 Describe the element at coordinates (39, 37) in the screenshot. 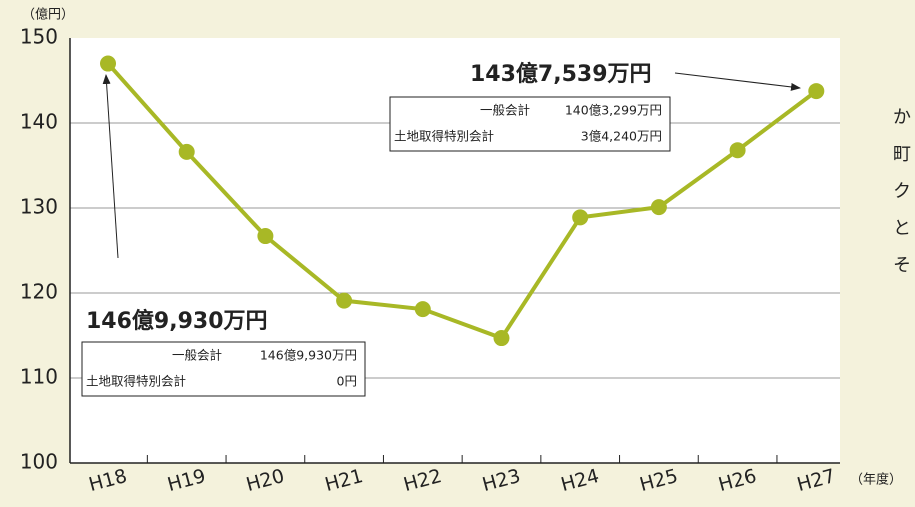

I see `y-tick-label: 150` at that location.